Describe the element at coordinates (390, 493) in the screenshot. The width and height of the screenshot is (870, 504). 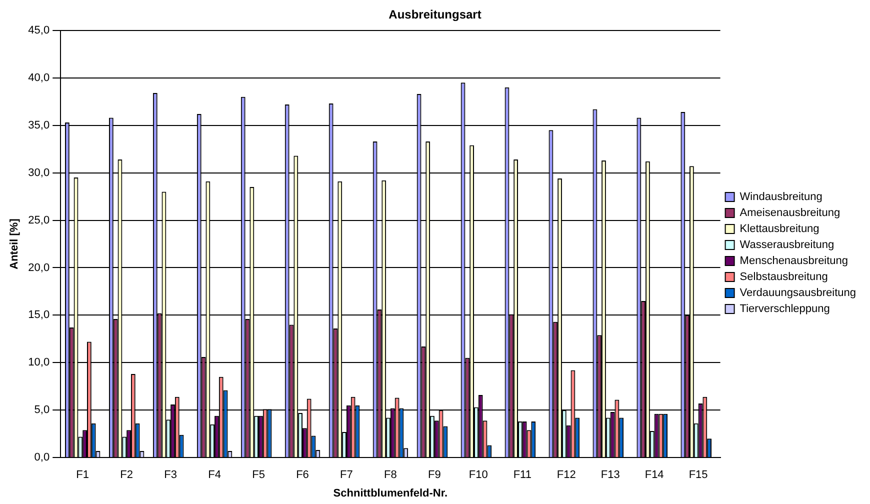
I see `x-axis-title: Schnittblumenfeld-Nr.` at that location.